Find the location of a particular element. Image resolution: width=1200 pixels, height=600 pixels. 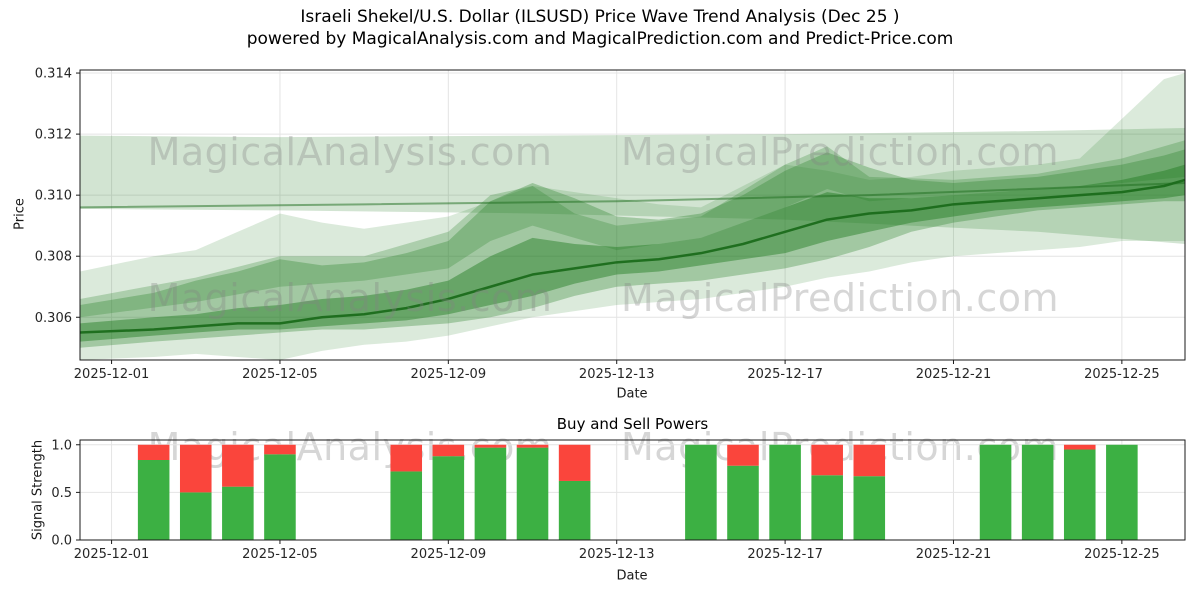

buy-sell-bars is located at coordinates (637, 492).